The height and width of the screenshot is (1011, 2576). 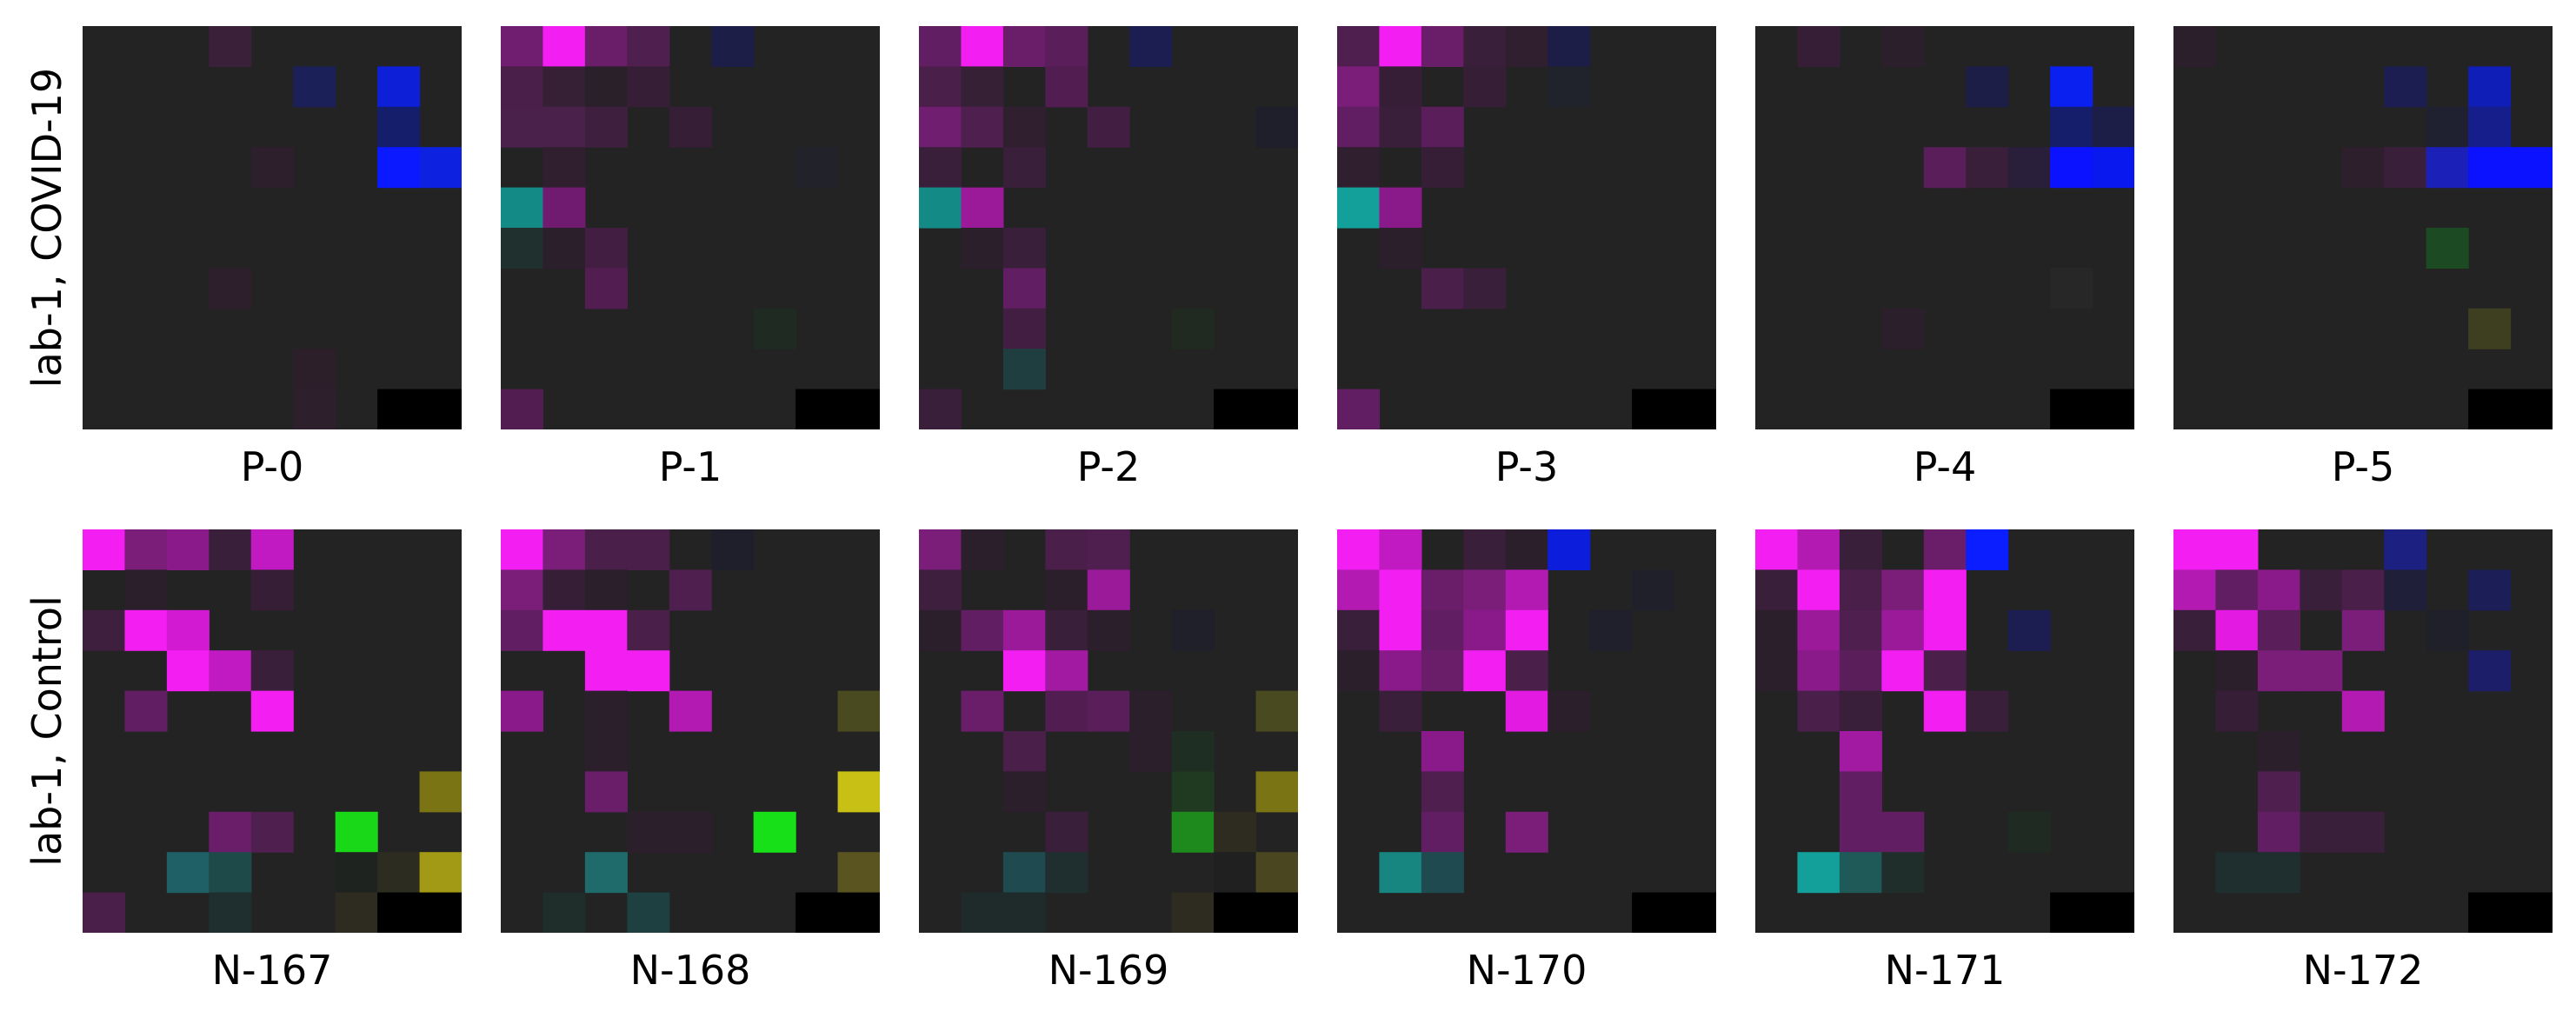 What do you see at coordinates (1945, 970) in the screenshot?
I see `panel-title: N-171` at bounding box center [1945, 970].